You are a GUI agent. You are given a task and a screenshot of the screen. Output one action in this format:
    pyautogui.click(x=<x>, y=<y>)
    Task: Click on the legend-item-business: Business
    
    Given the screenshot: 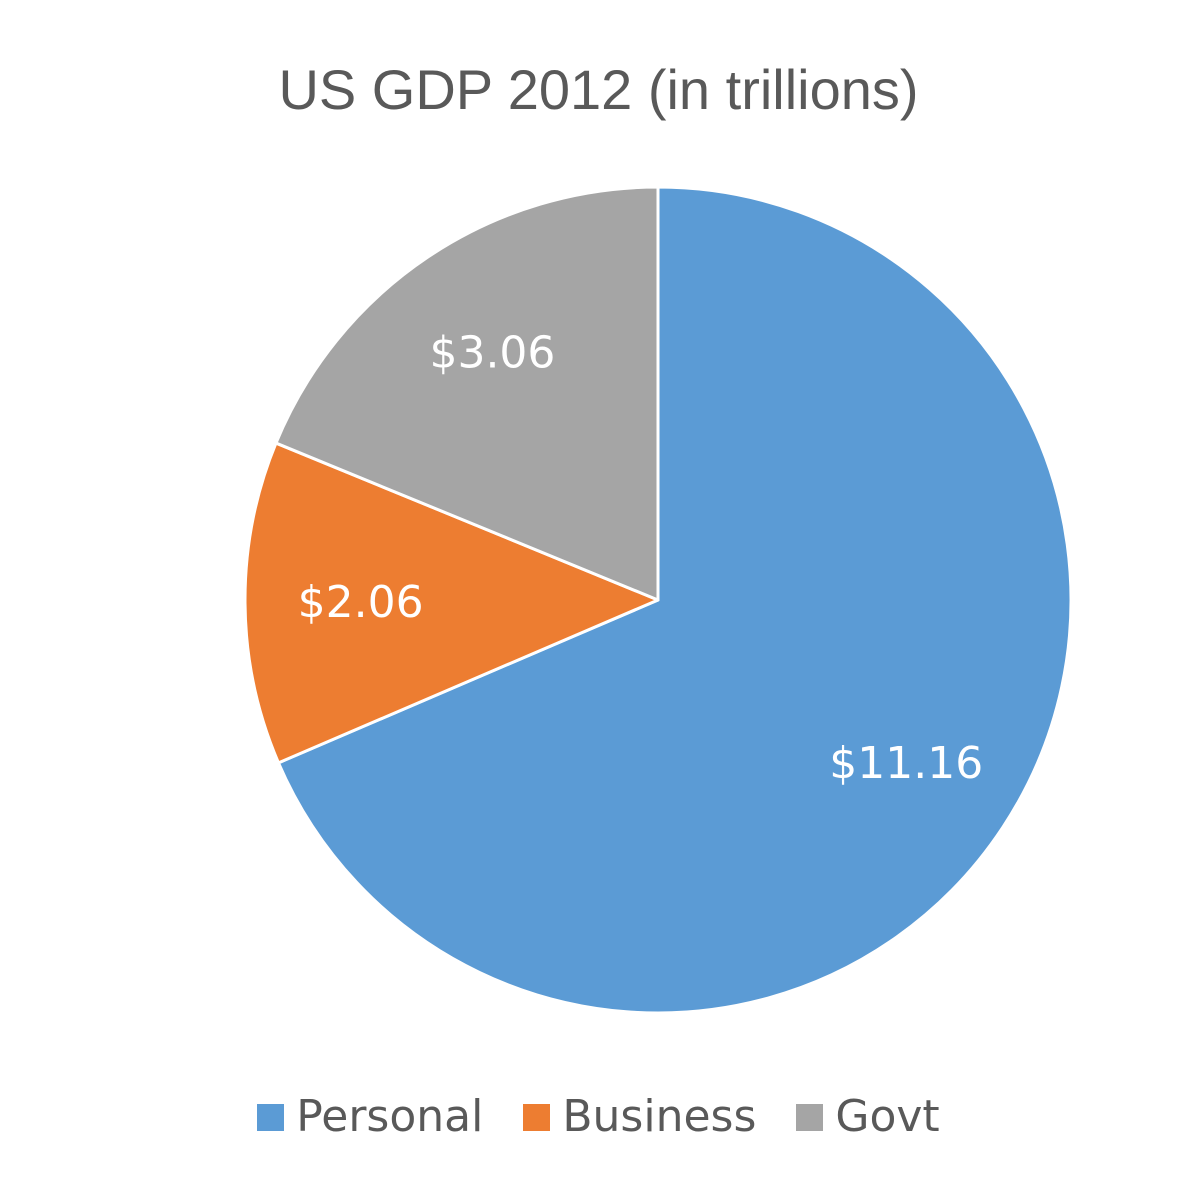 What is the action you would take?
    pyautogui.click(x=639, y=1117)
    